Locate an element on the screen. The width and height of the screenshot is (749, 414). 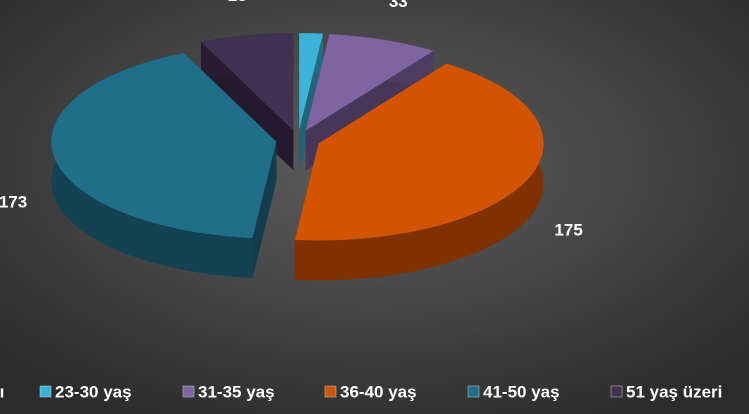
slice is located at coordinates (311, 102).